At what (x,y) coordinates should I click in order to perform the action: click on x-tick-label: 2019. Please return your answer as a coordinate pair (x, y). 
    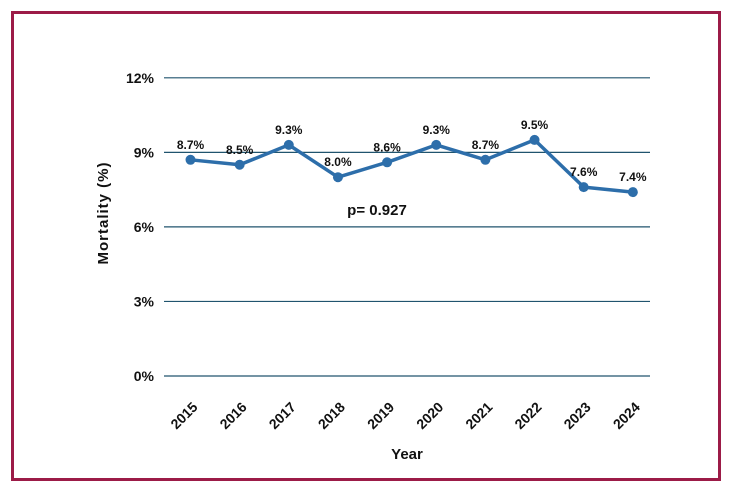
    Looking at the image, I should click on (380, 415).